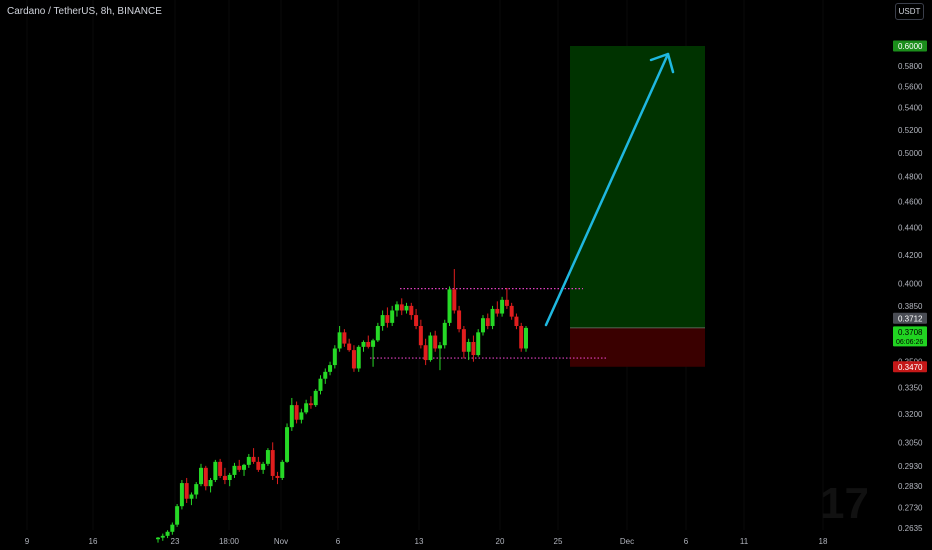 This screenshot has width=932, height=550. Describe the element at coordinates (419, 541) in the screenshot. I see `time-tick-label: 13` at that location.